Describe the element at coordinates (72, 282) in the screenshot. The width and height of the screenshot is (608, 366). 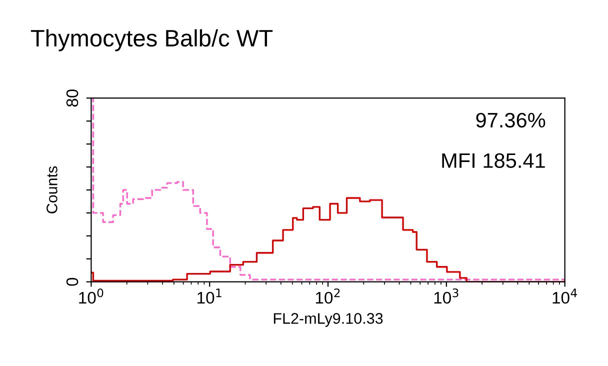
I see `y-tick-label: 0` at that location.